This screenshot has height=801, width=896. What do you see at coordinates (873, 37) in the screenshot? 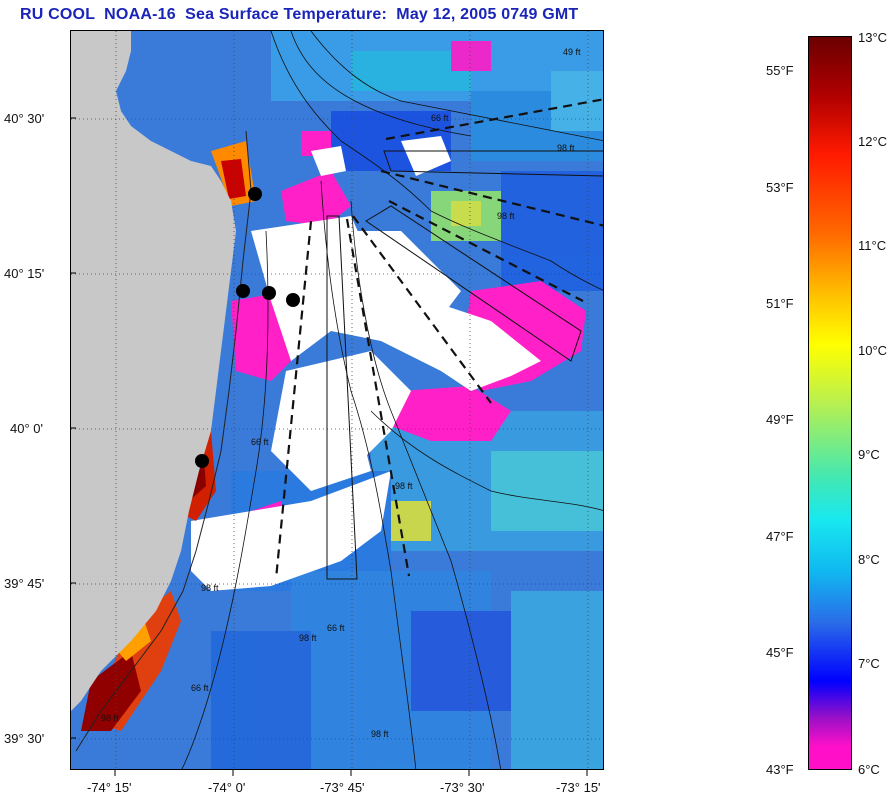
I see `colorbar-label-c: 13°C` at bounding box center [873, 37].